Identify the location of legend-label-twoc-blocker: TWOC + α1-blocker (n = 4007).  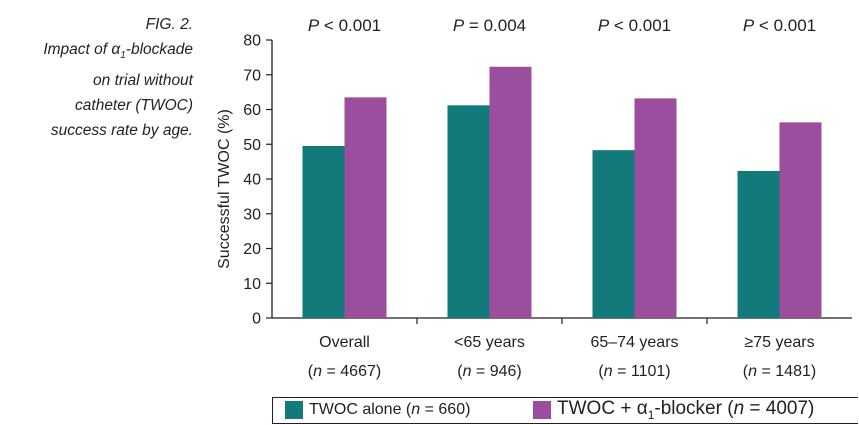
(686, 410).